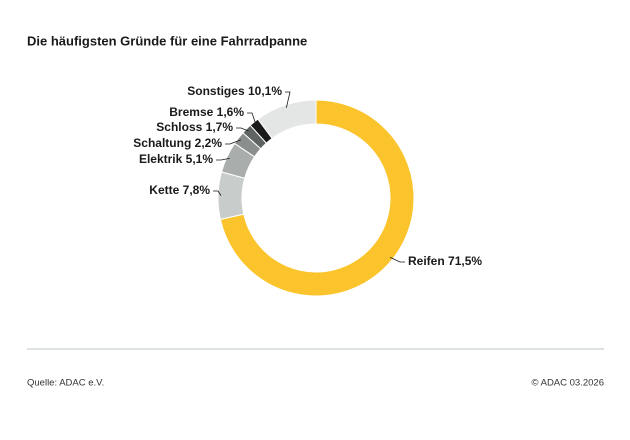  Describe the element at coordinates (191, 112) in the screenshot. I see `label-name: Bremse` at that location.